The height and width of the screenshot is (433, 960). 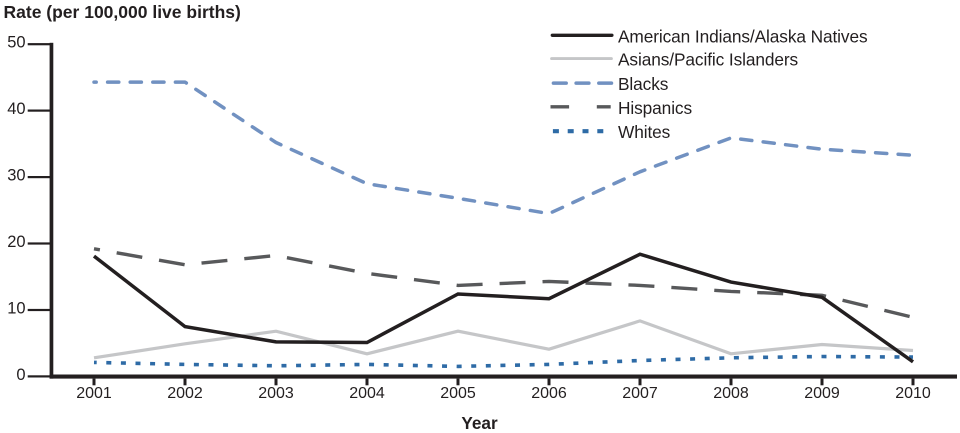 I want to click on svg-text: 20, so click(x=16, y=242).